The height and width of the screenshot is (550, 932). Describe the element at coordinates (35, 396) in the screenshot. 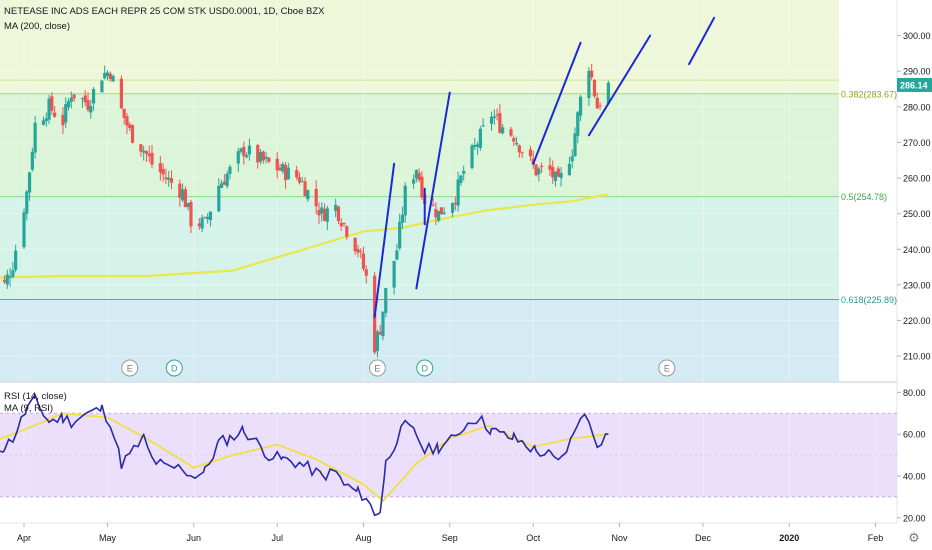

I see `rsi-legend-label: RSI (14, close)` at that location.